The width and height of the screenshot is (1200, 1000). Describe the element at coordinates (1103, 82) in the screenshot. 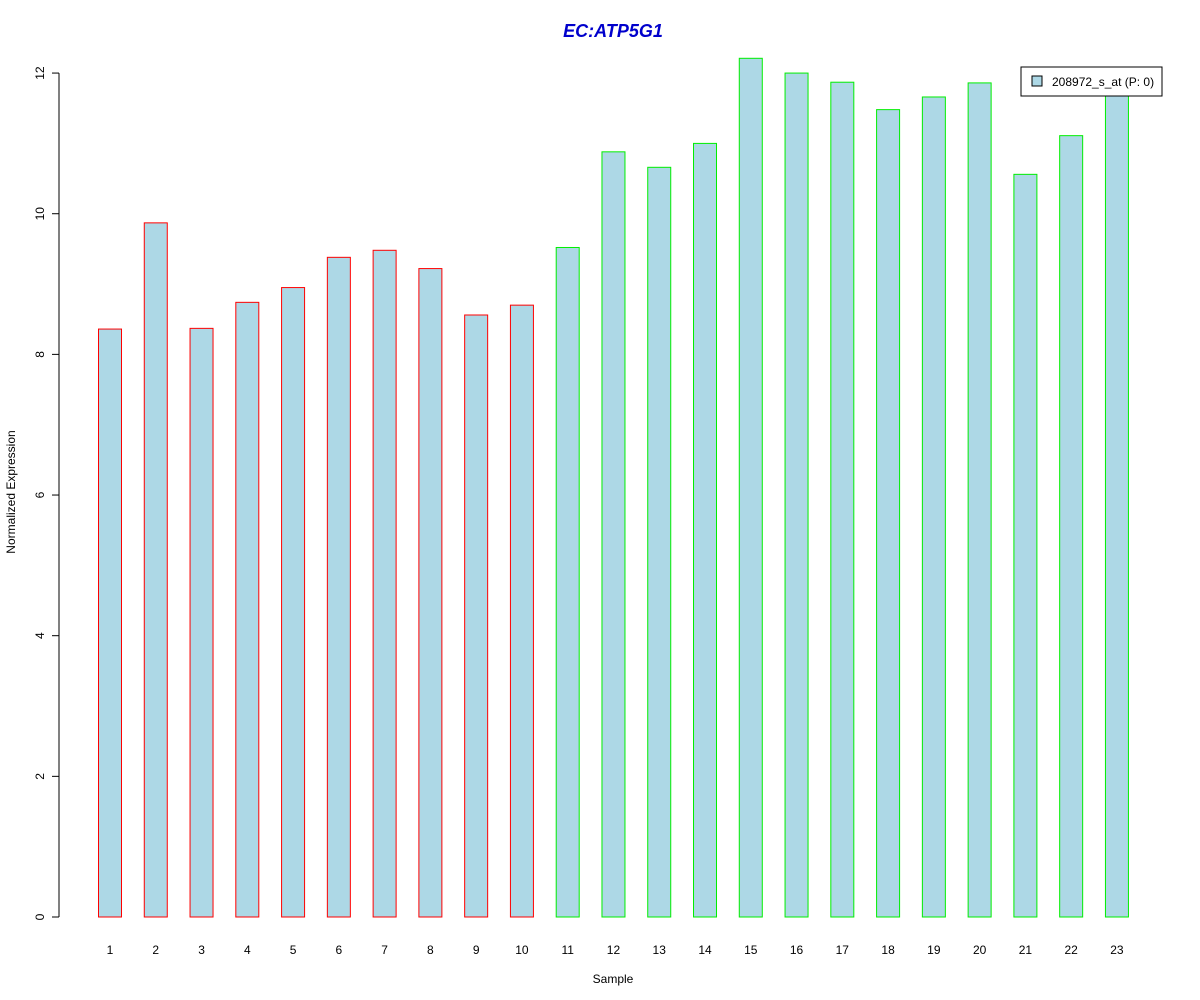

I see `legend-label: 208972_s_at (P: 0)` at that location.